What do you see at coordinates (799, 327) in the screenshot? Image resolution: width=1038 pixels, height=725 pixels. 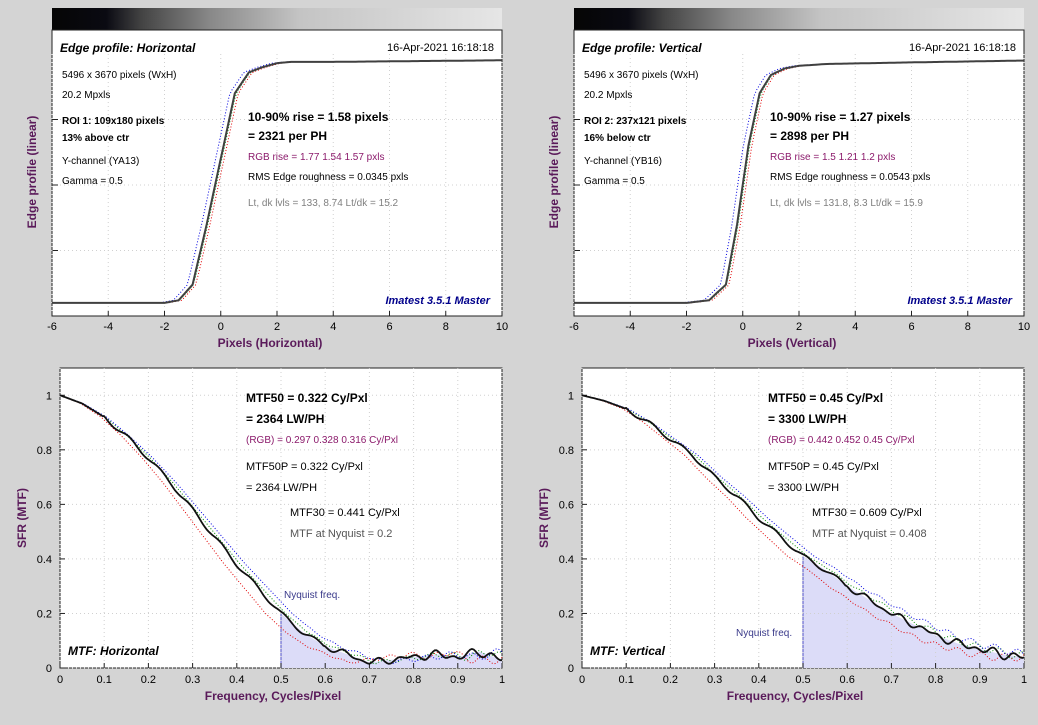 I see `x-tick-label: 2` at bounding box center [799, 327].